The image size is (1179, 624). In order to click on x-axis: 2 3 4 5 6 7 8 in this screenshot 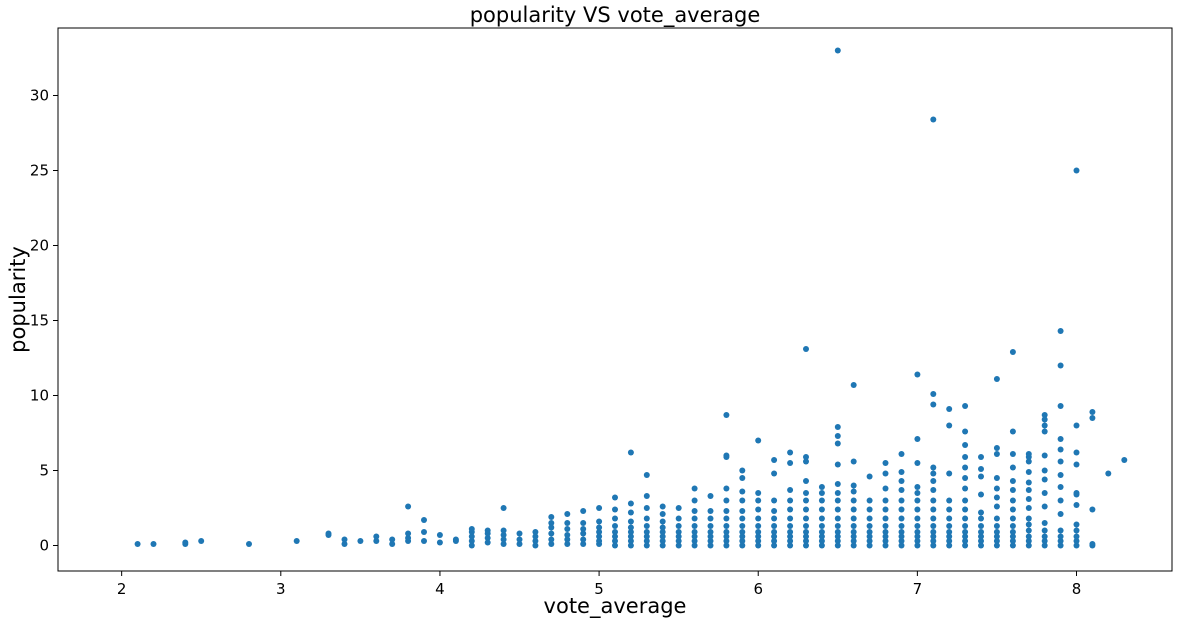, I will do `click(599, 584)`.